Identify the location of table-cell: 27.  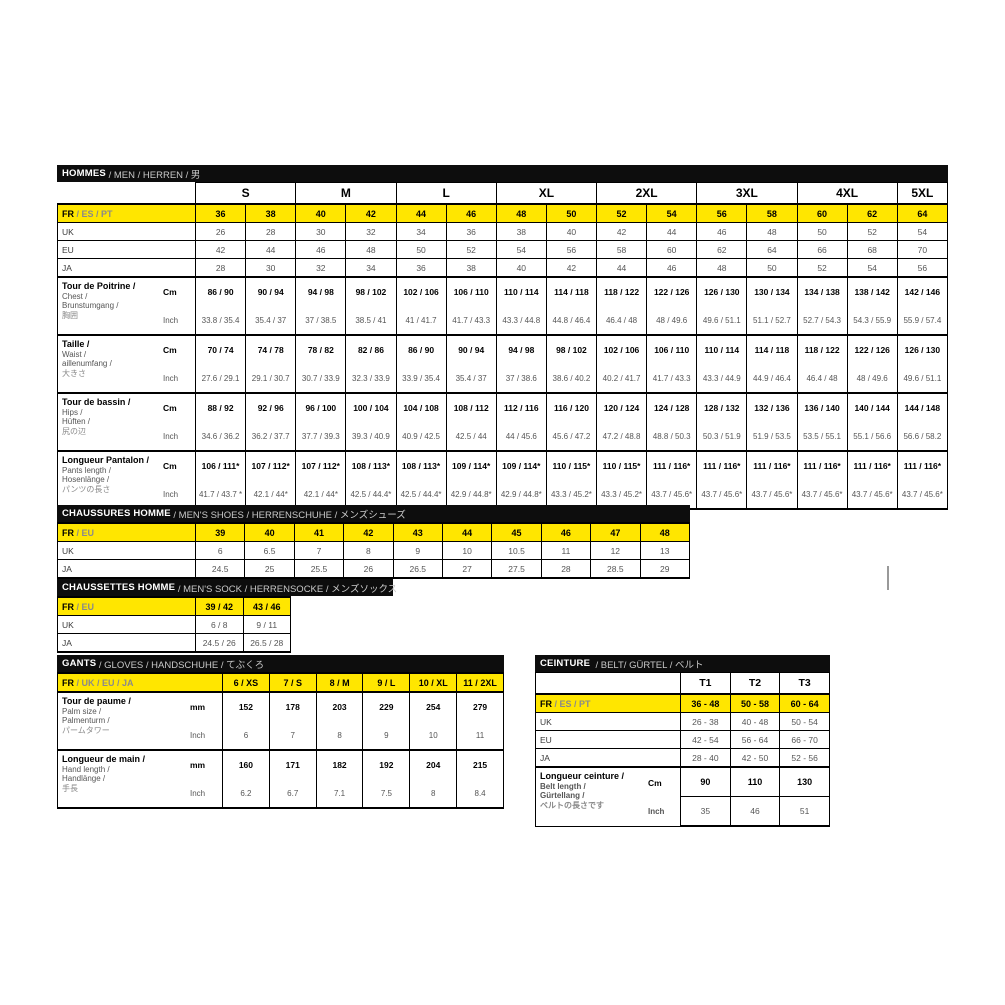
(467, 569).